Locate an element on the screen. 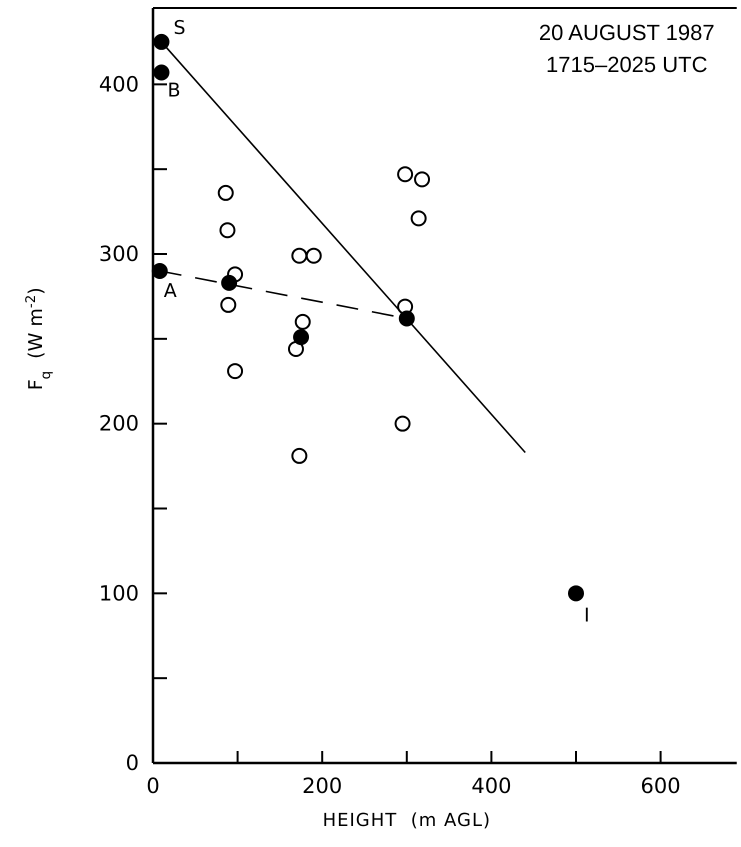 The image size is (741, 847). y-tick-label: 100 is located at coordinates (118, 593).